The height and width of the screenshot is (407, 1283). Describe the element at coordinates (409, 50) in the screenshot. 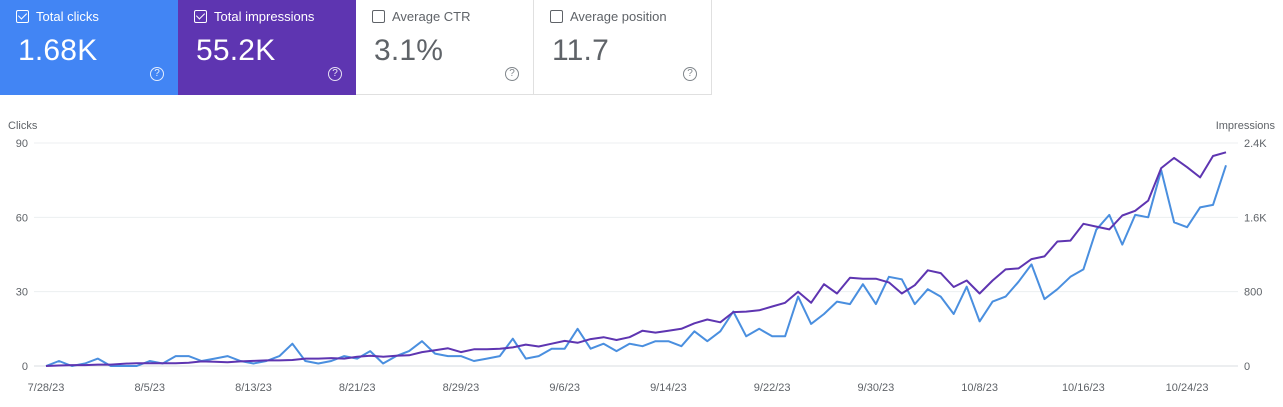

I see `card-value: 3.1%` at that location.